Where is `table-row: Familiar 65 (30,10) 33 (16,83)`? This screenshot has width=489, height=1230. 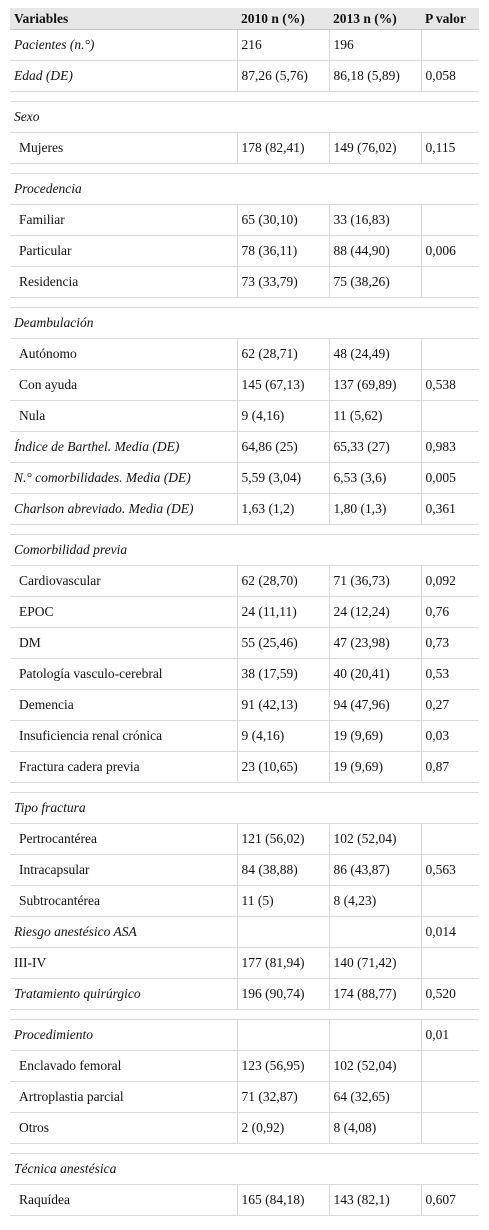 table-row: Familiar 65 (30,10) 33 (16,83) is located at coordinates (244, 220).